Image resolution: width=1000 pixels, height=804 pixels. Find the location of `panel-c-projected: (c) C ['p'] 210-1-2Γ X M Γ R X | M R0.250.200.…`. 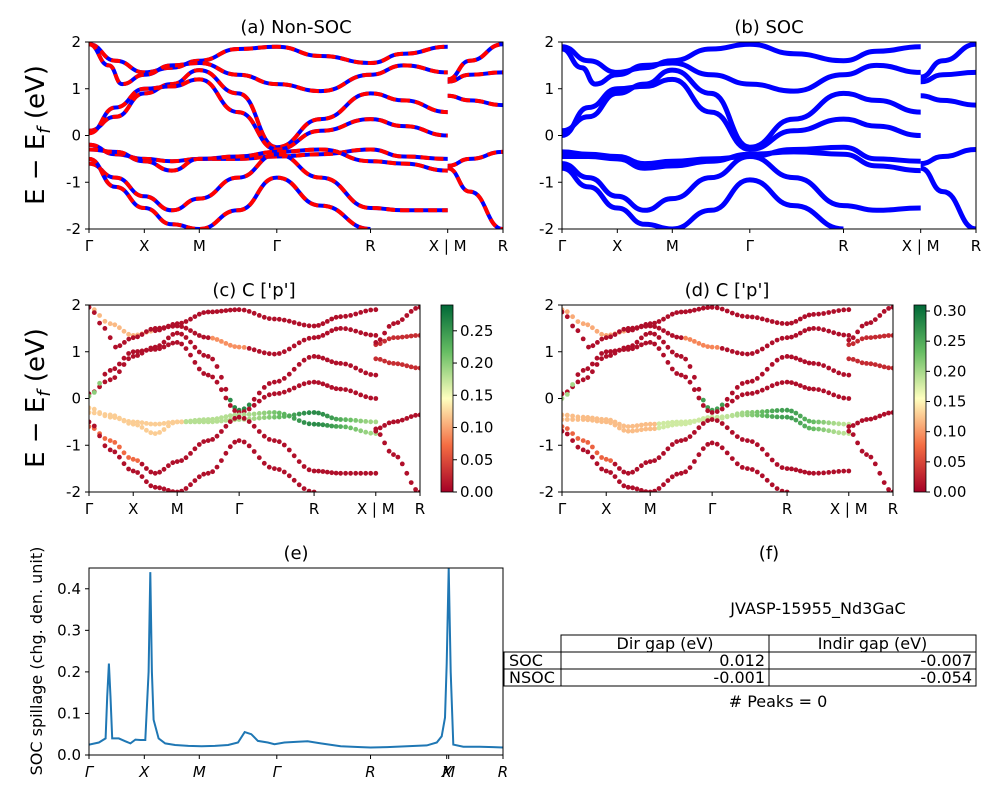

panel-c-projected: (c) C ['p'] 210-1-2Γ X M Γ R X | M R0.250.200.… is located at coordinates (279, 399).